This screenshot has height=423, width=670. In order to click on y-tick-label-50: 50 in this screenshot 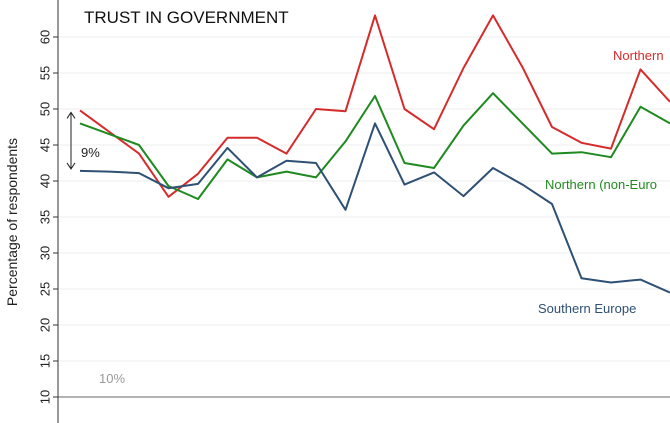, I will do `click(45, 109)`.